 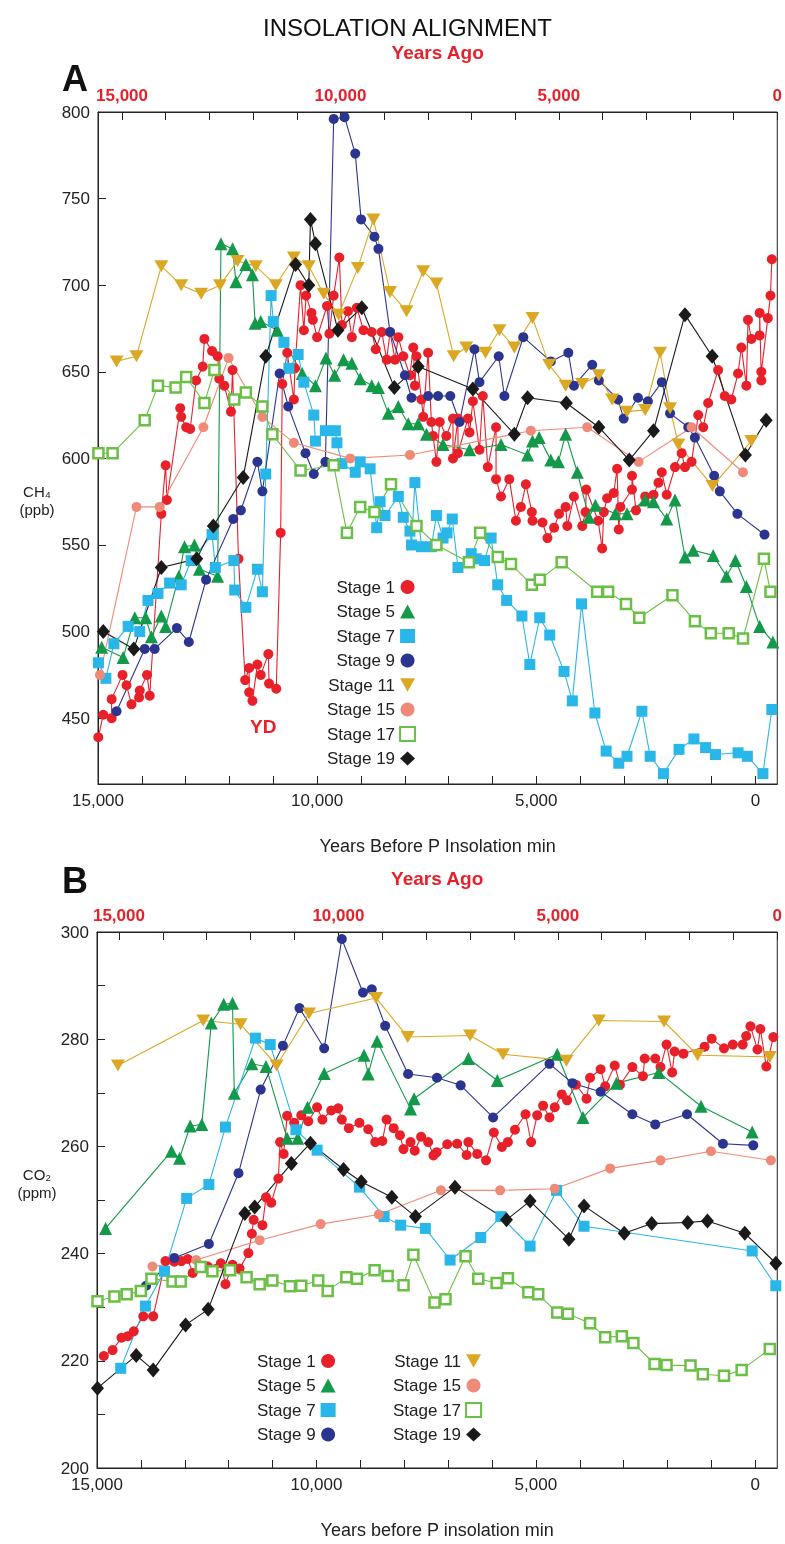 I want to click on y-tick-label: 750, so click(x=75, y=199).